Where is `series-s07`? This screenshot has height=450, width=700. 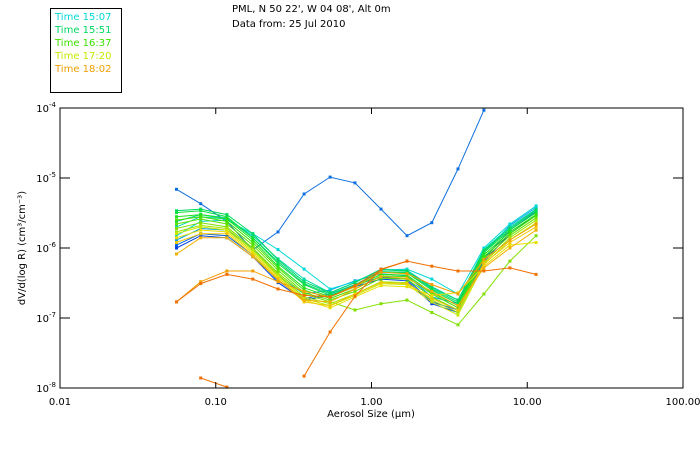
series-s07 is located at coordinates (356, 254).